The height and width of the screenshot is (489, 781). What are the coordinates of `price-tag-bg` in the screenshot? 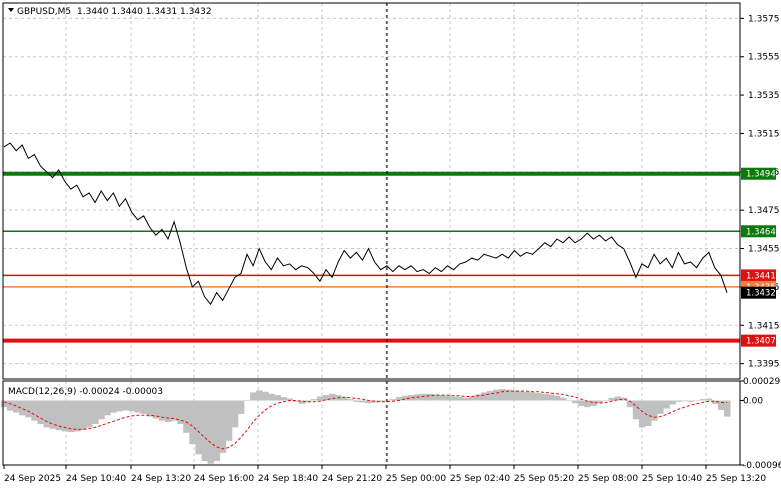 It's located at (758, 275).